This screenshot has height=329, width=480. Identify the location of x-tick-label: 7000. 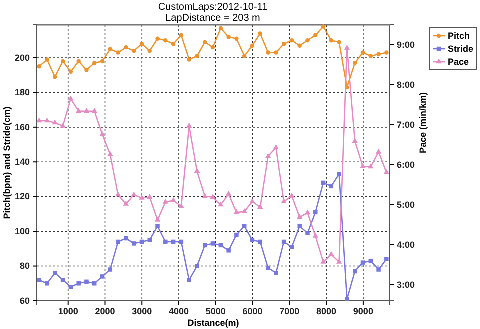
(290, 311).